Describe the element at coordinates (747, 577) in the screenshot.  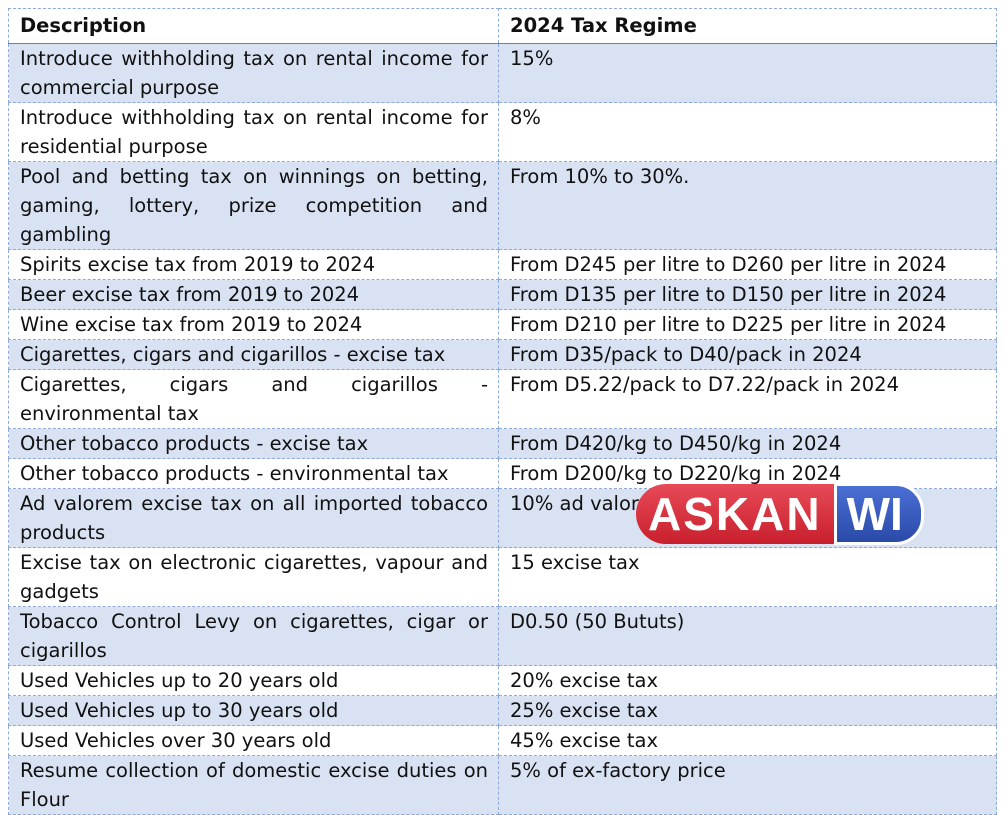
I see `row-regime: 15 excise tax` at that location.